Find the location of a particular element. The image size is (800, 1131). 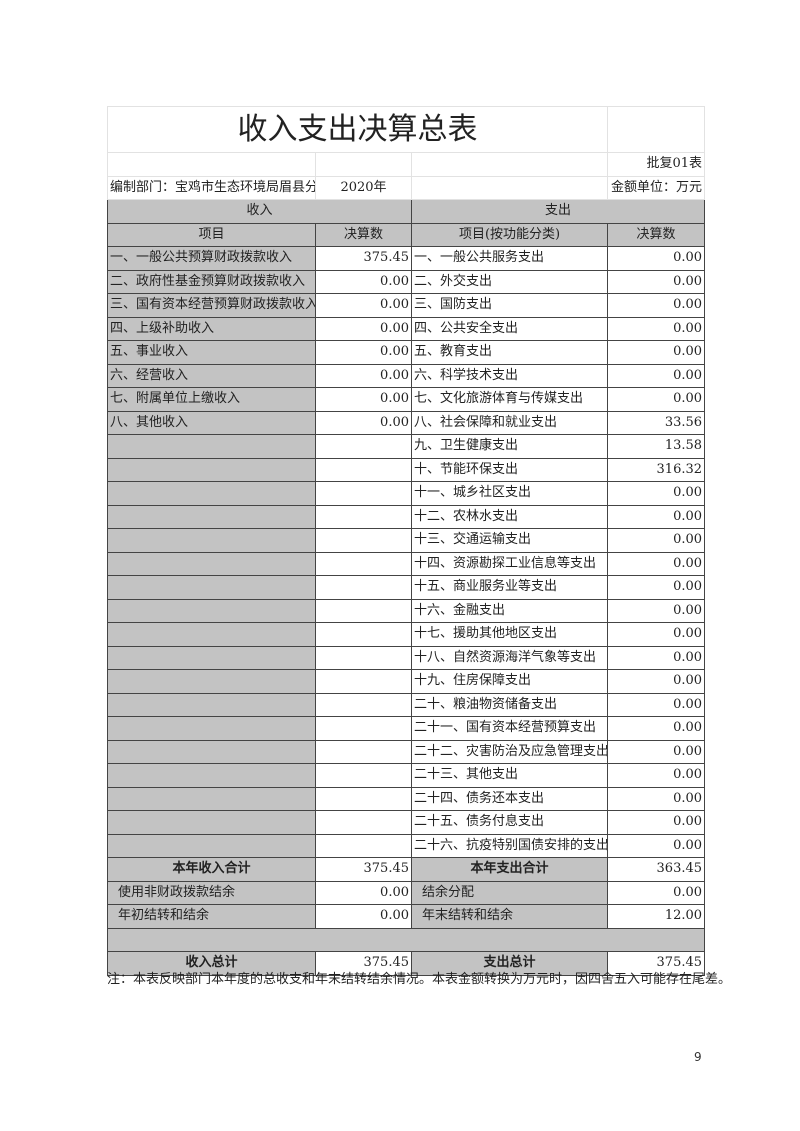

unit: 金额单位：万元 is located at coordinates (656, 187).